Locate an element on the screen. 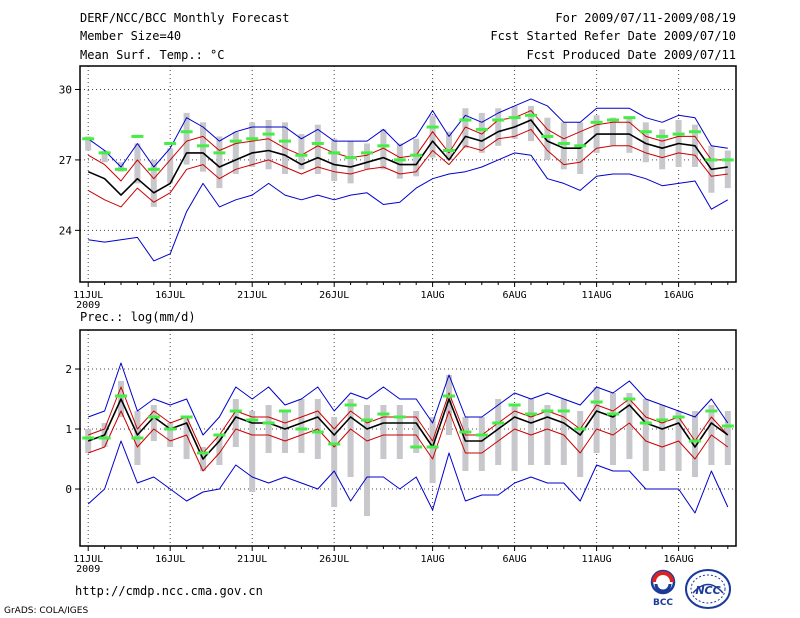  x-tick-label: 1AUG is located at coordinates (433, 295).